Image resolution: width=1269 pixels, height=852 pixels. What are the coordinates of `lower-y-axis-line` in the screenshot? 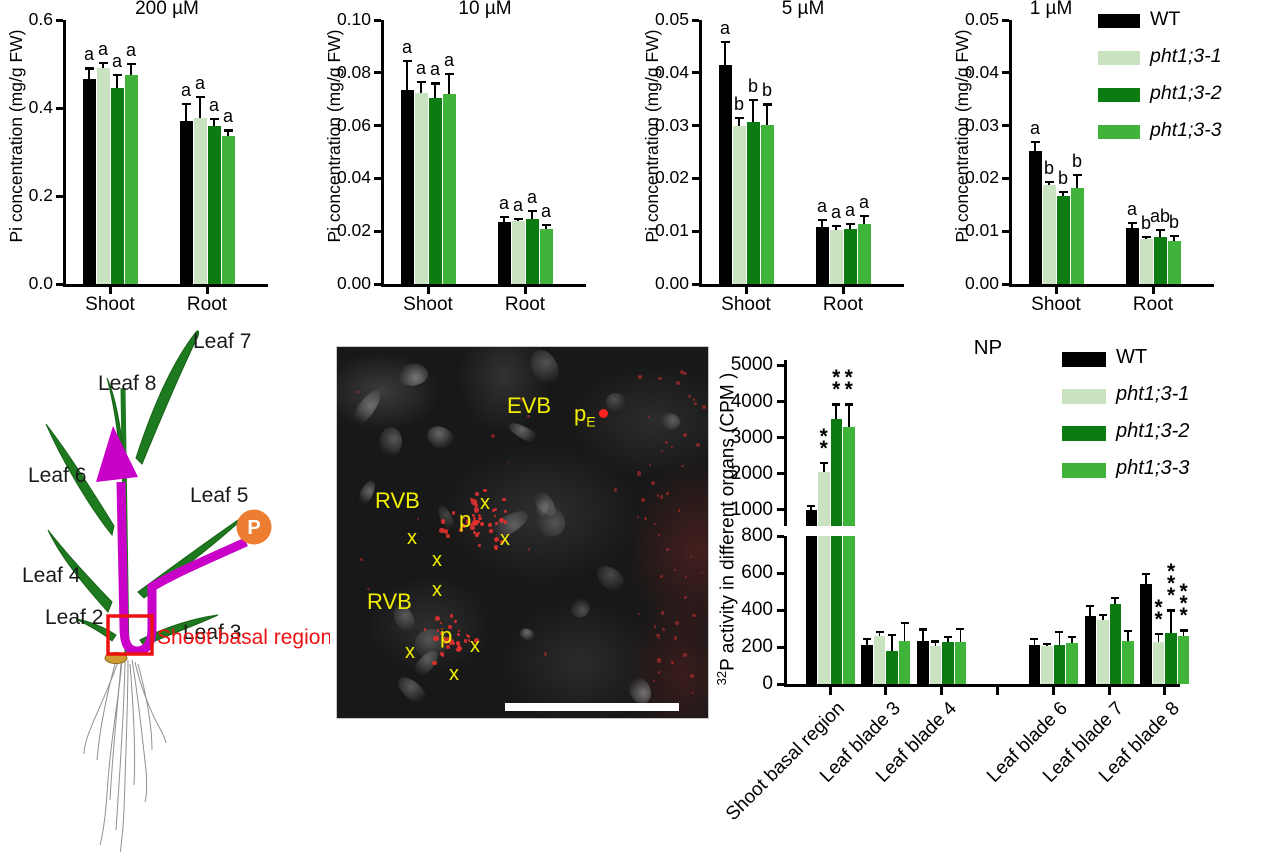 It's located at (785, 611).